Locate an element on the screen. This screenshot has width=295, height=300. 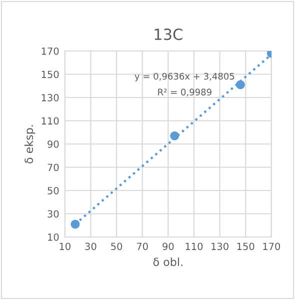
x-tick-label: 50 is located at coordinates (116, 246).